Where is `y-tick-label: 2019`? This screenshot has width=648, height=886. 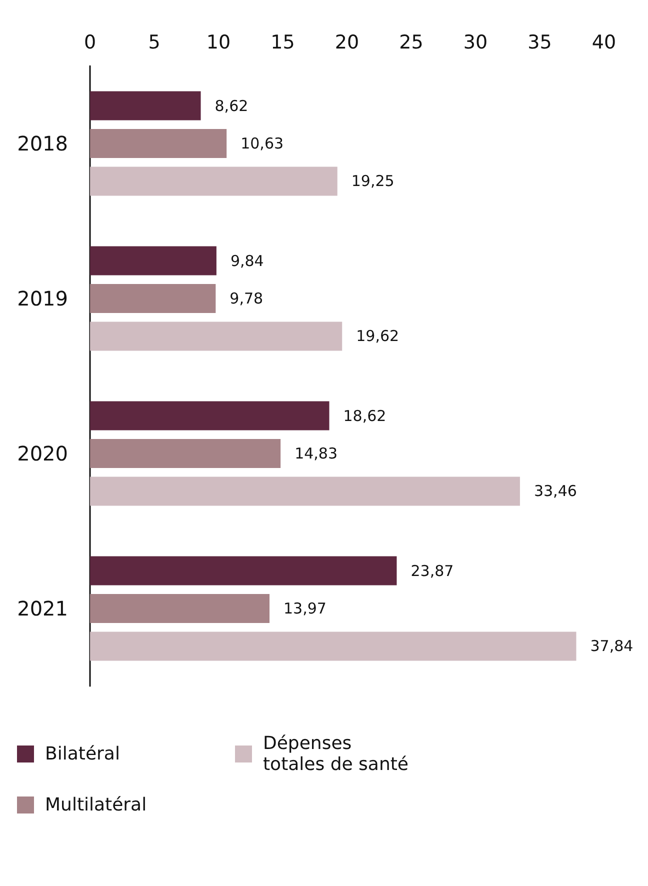 y-tick-label: 2019 is located at coordinates (42, 298).